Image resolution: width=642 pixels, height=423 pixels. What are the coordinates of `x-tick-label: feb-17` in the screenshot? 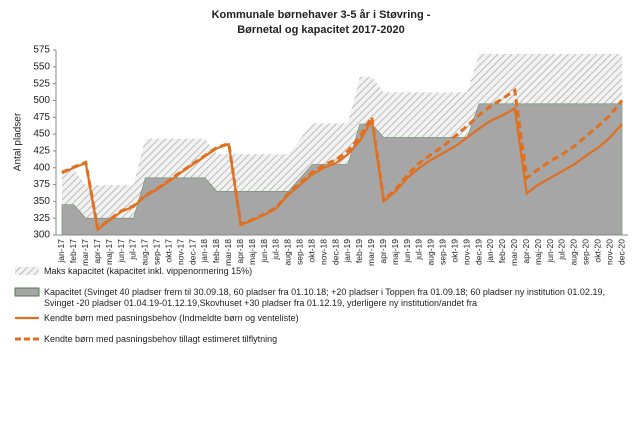 It's located at (73, 251).